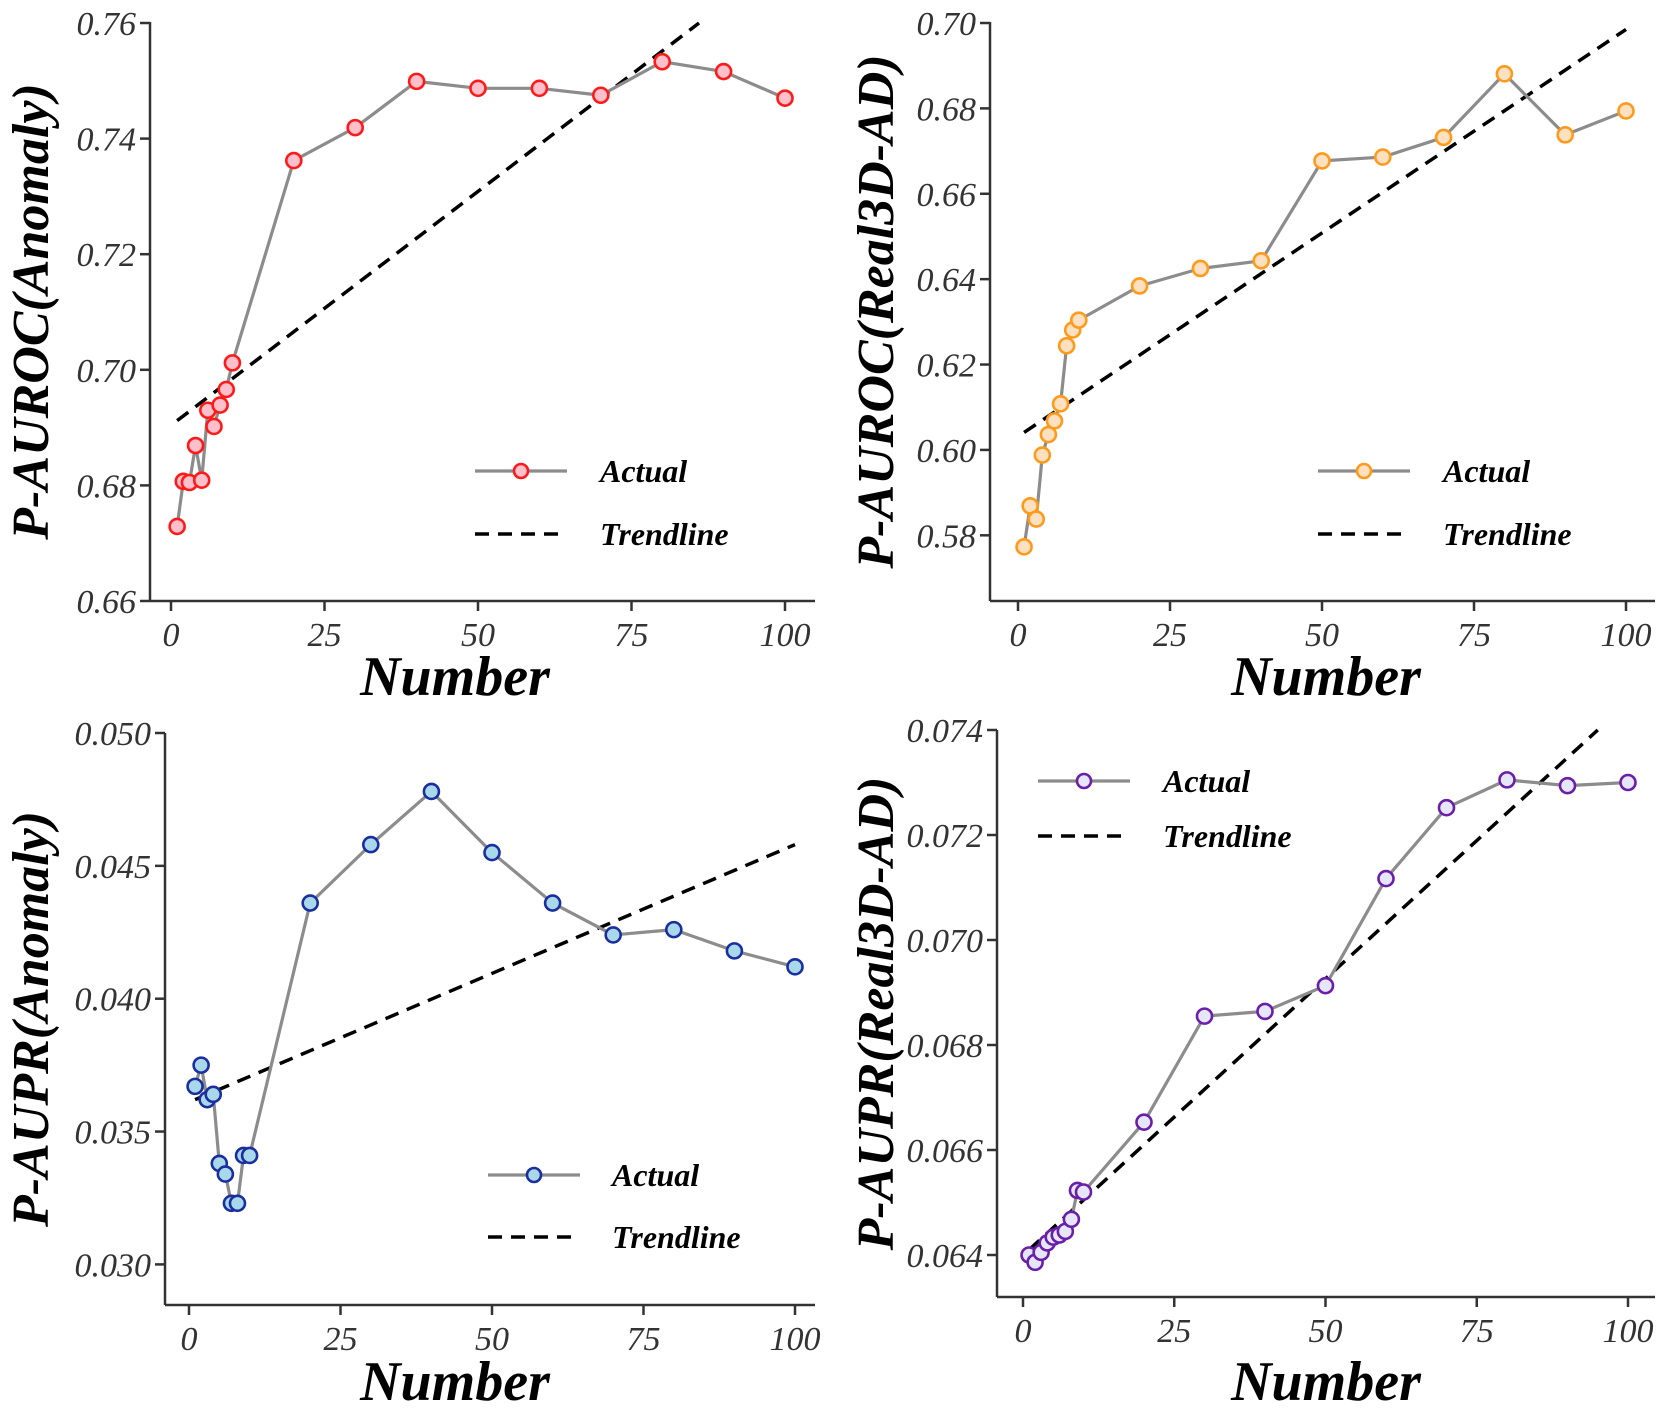 The image size is (1659, 1408). What do you see at coordinates (945, 1256) in the screenshot?
I see `y-tick-label: 0.064` at bounding box center [945, 1256].